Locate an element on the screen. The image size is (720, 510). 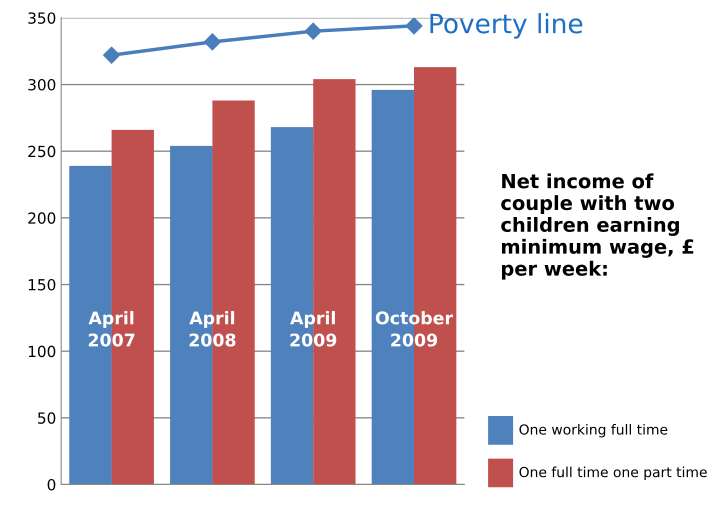
y-tick-label: 0 is located at coordinates (52, 484).